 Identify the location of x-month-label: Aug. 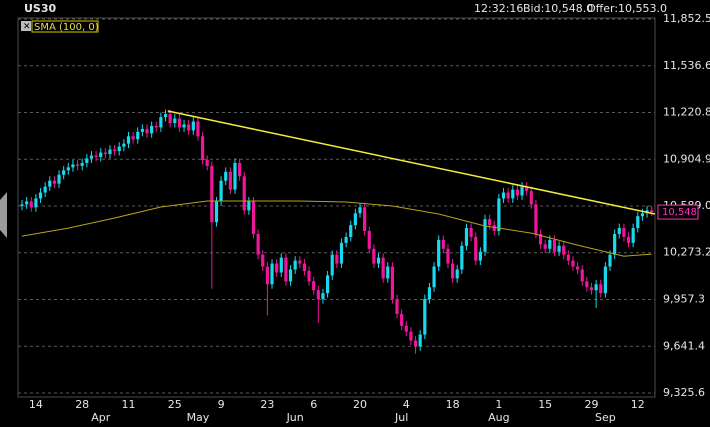
(498, 417).